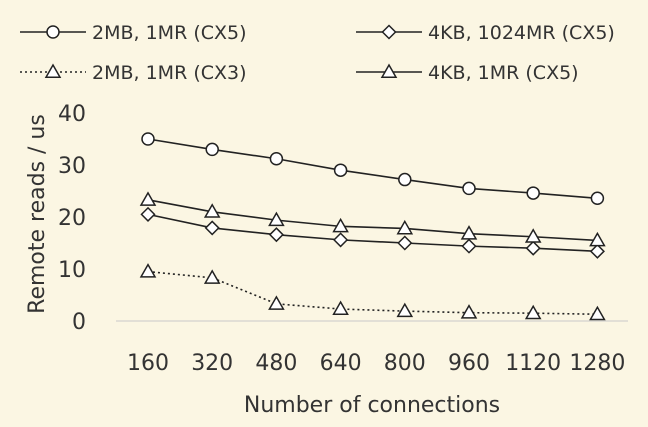  I want to click on x-tick-label: 1120, so click(533, 363).